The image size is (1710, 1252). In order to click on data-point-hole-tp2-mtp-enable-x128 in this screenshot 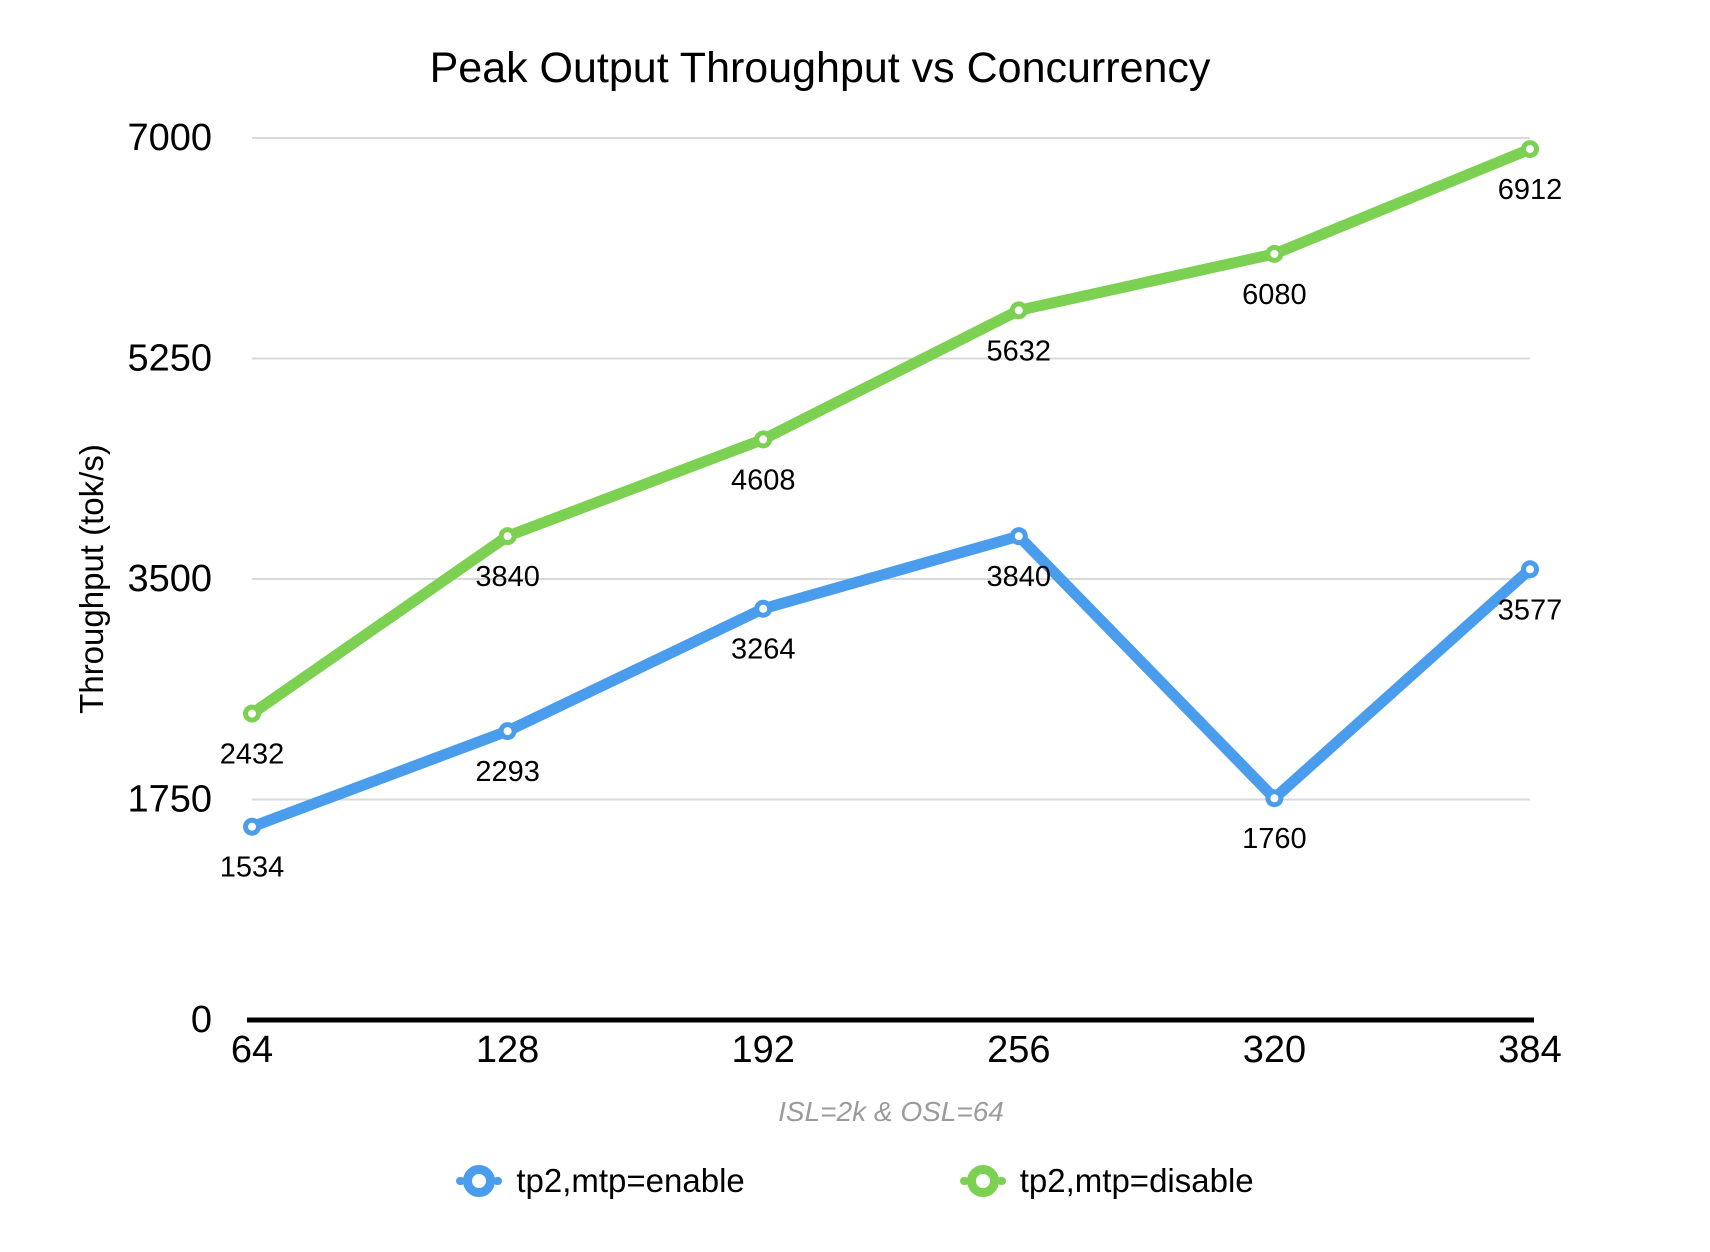, I will do `click(507, 731)`.